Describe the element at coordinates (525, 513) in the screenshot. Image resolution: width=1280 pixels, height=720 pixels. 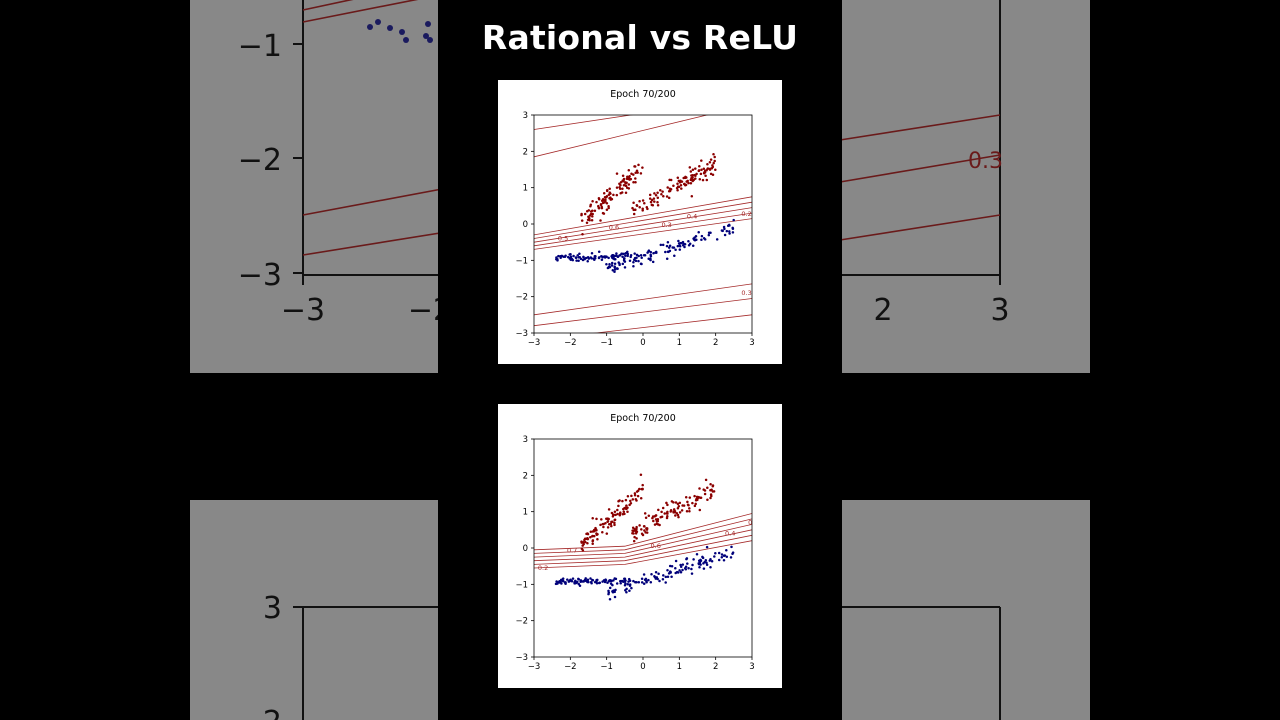
I see `y-tick-label: 1` at that location.